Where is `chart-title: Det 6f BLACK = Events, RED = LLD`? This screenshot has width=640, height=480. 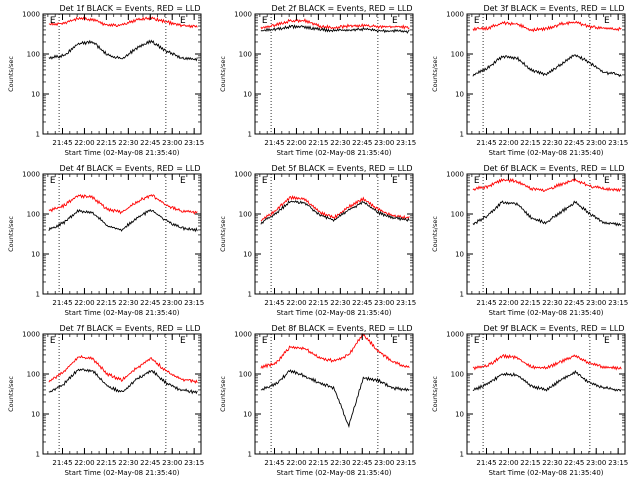
chart-title: Det 6f BLACK = Events, RED = LLD is located at coordinates (553, 168).